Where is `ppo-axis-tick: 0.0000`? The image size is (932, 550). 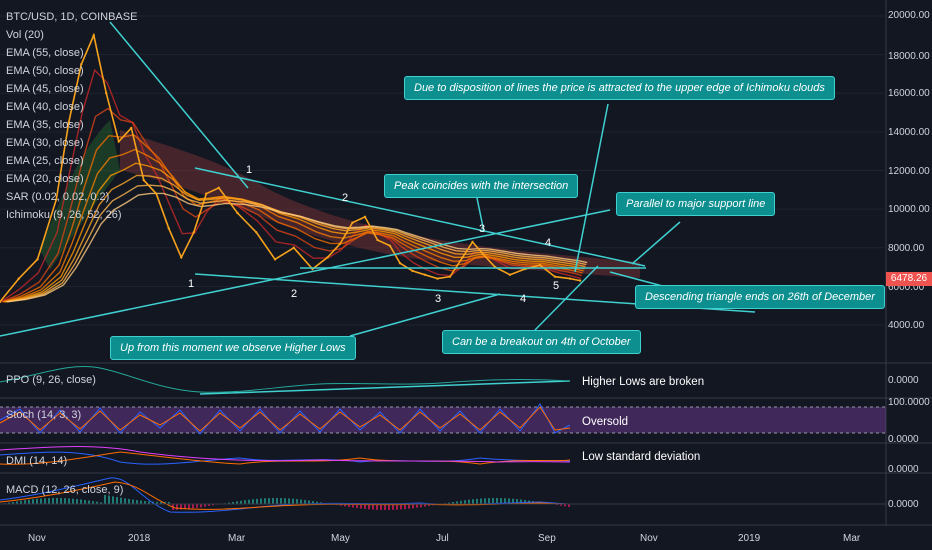
ppo-axis-tick: 0.0000 is located at coordinates (903, 380).